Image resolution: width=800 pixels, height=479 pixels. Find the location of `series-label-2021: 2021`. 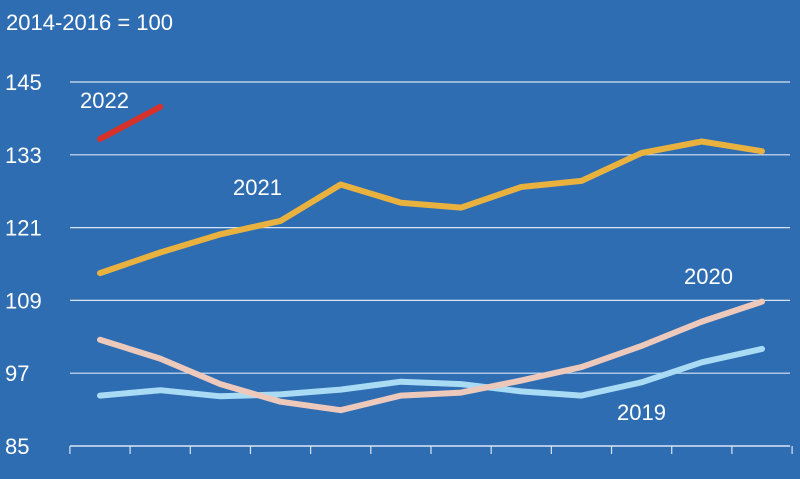

series-label-2021: 2021 is located at coordinates (257, 187).